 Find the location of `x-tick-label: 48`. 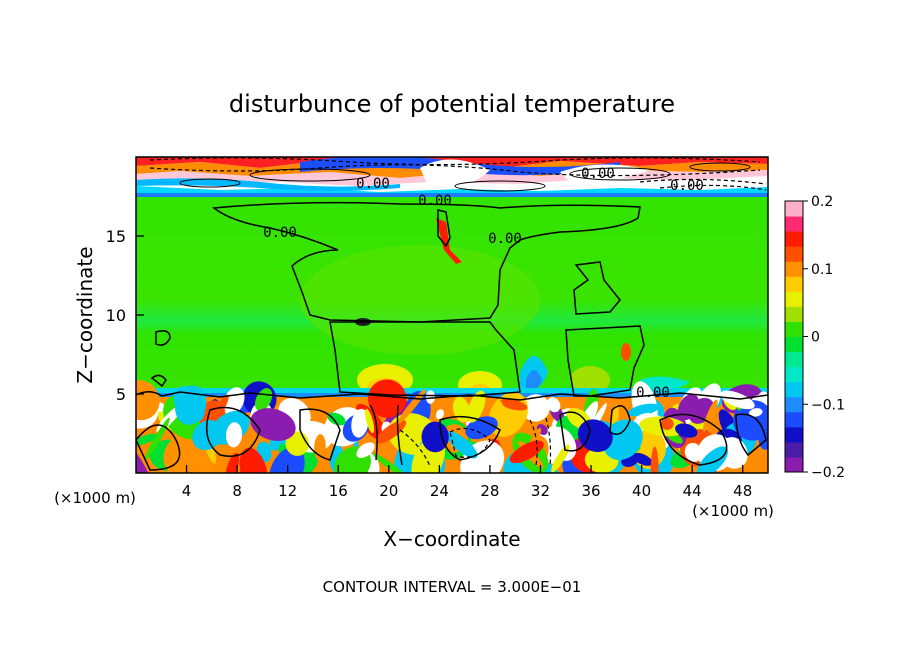

x-tick-label: 48 is located at coordinates (742, 491).